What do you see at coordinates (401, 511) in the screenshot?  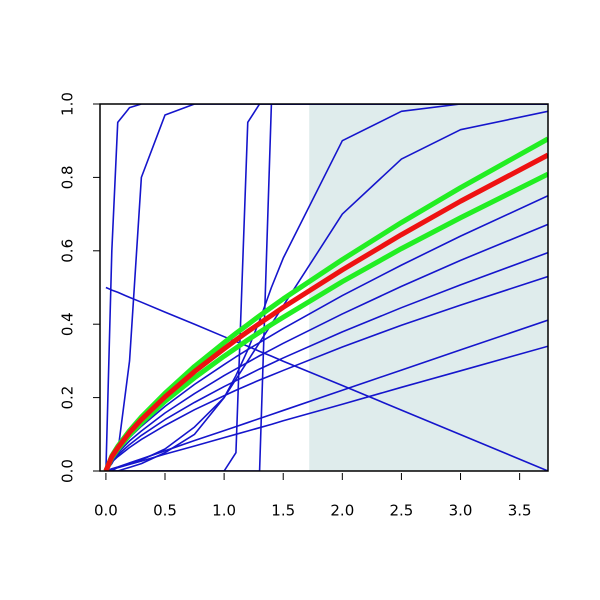 I see `x-tick-label: 2.5` at bounding box center [401, 511].